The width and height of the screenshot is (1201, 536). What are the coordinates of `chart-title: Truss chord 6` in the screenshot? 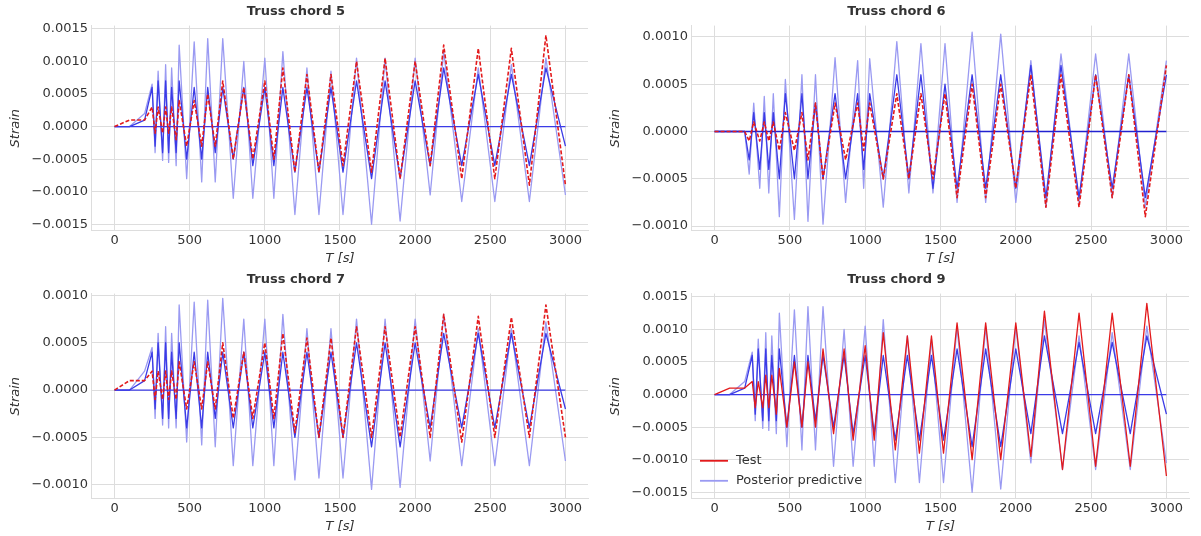 It's located at (896, 11).